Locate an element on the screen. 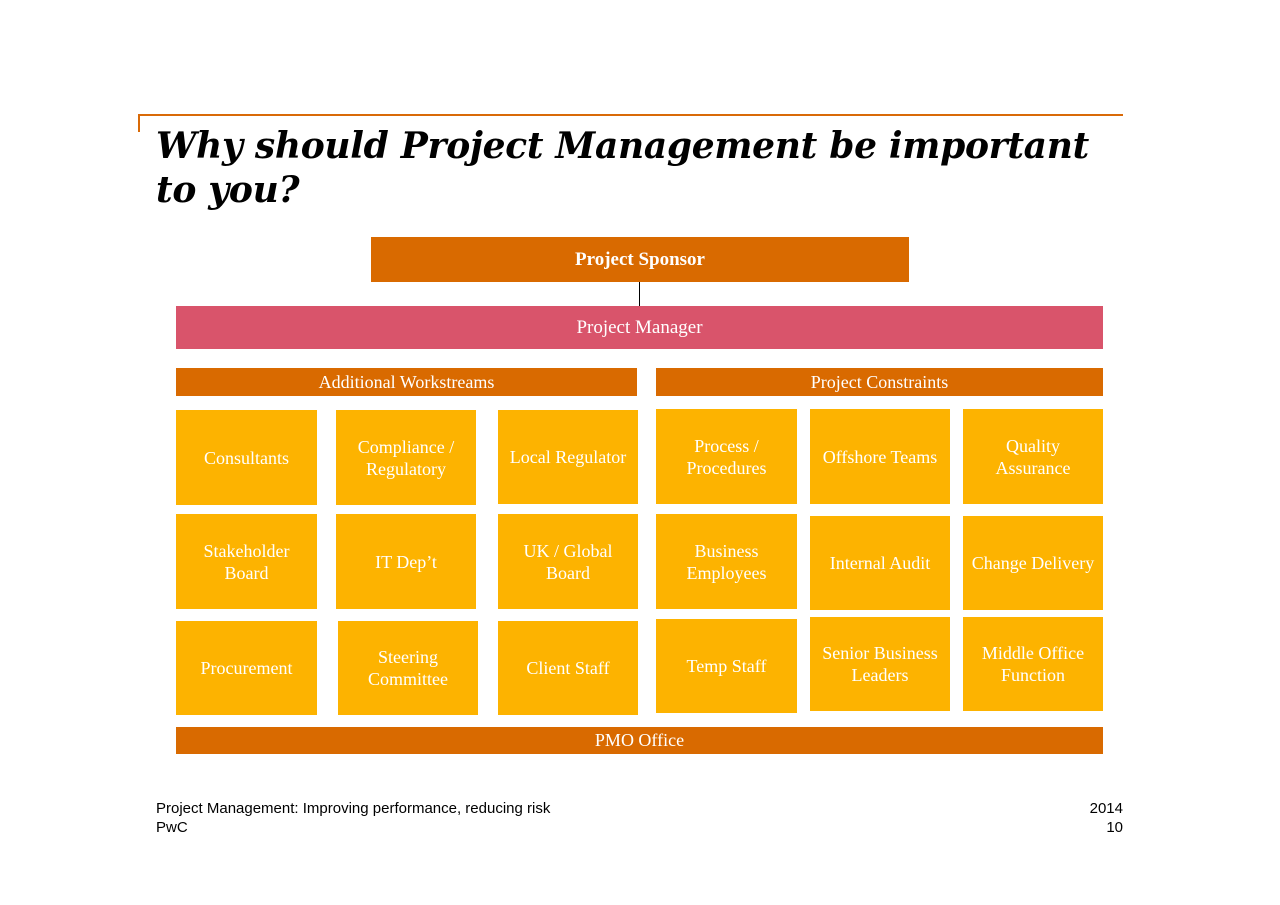  additional-workstreams-header: Additional Workstreams is located at coordinates (406, 382).